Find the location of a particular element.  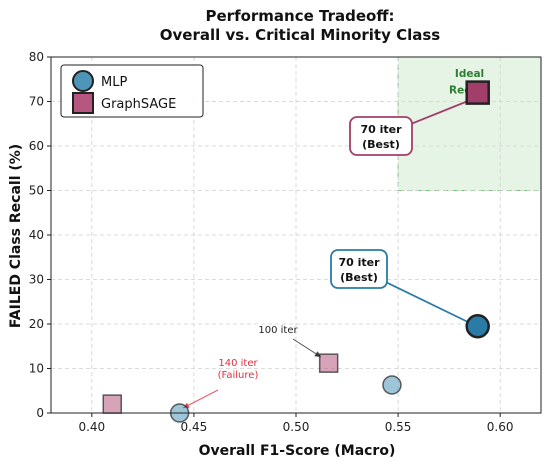

y-tick-label: 60 is located at coordinates (36, 146).